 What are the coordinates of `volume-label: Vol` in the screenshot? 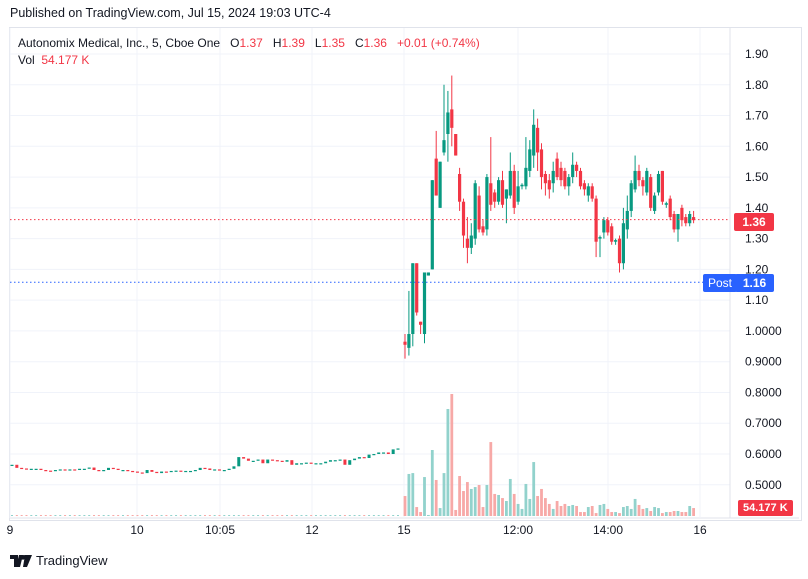 It's located at (26, 60).